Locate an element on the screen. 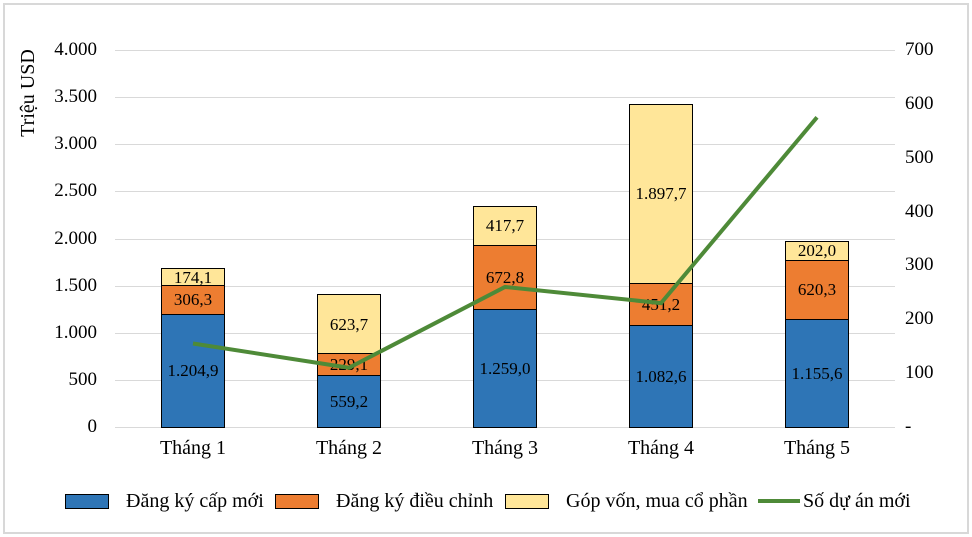 This screenshot has width=972, height=537. bar-value-label: 202,0 is located at coordinates (817, 251).